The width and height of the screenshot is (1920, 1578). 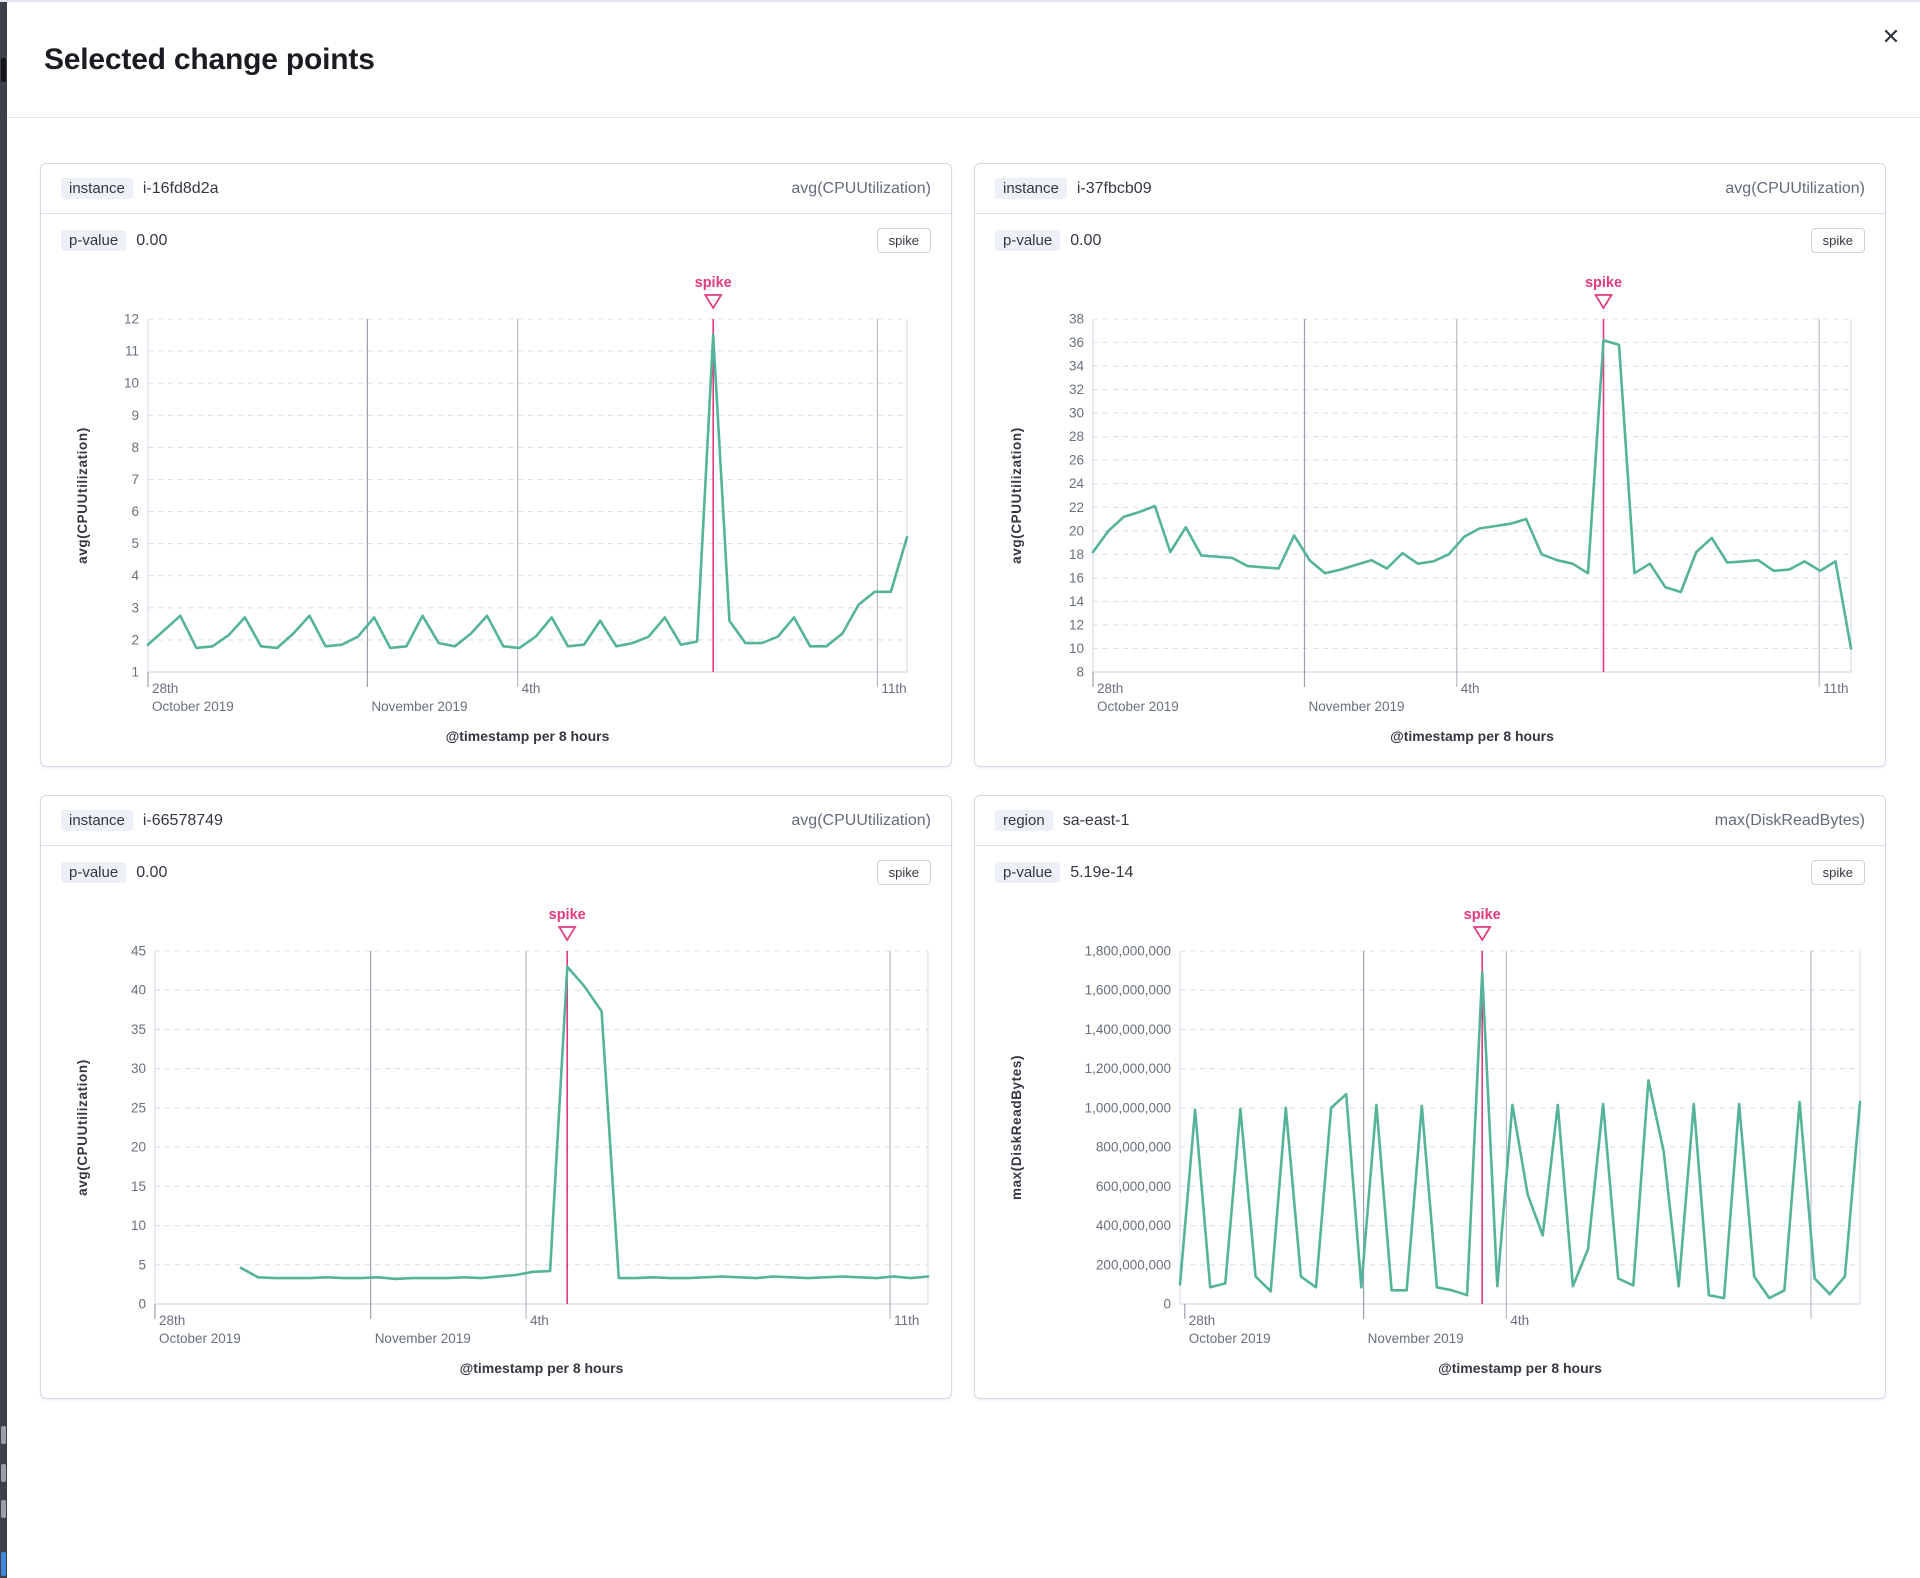 I want to click on svg-text: 40, so click(x=138, y=990).